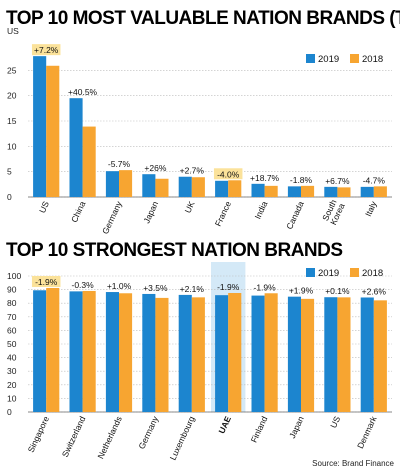  I want to click on chart-2-category-label: Germany, so click(148, 432).